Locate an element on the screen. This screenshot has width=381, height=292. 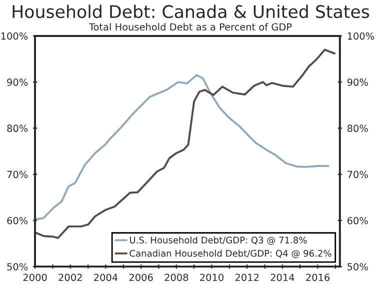
x-tick-label: 2002 is located at coordinates (70, 278).